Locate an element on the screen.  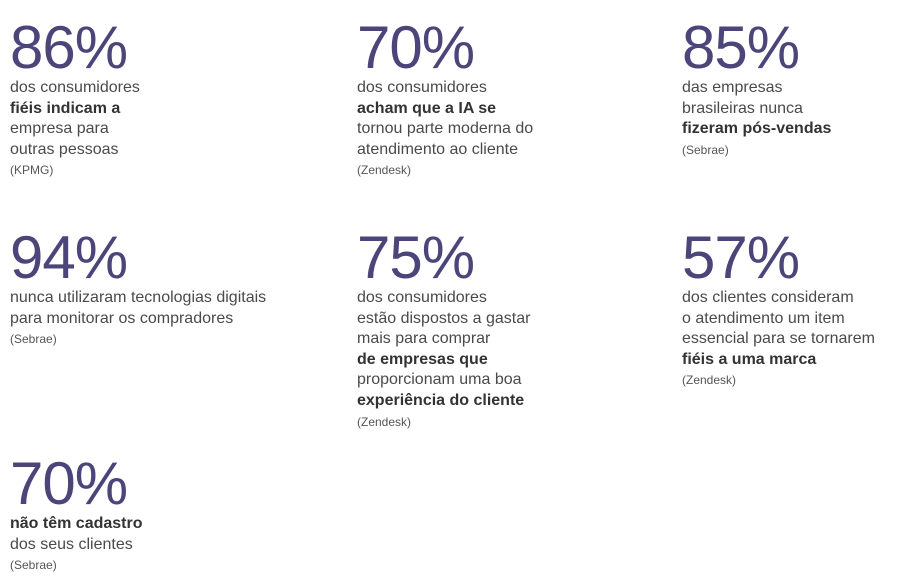
stat-text: empresa para is located at coordinates (59, 129).